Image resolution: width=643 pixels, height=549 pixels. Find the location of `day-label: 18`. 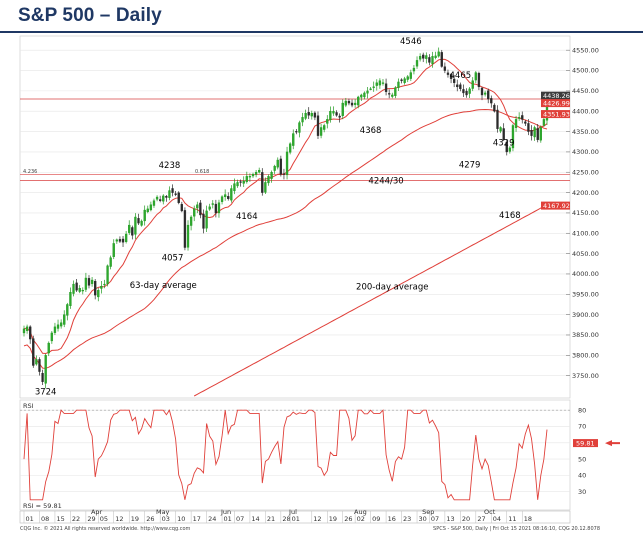

day-label: 18 is located at coordinates (528, 519).